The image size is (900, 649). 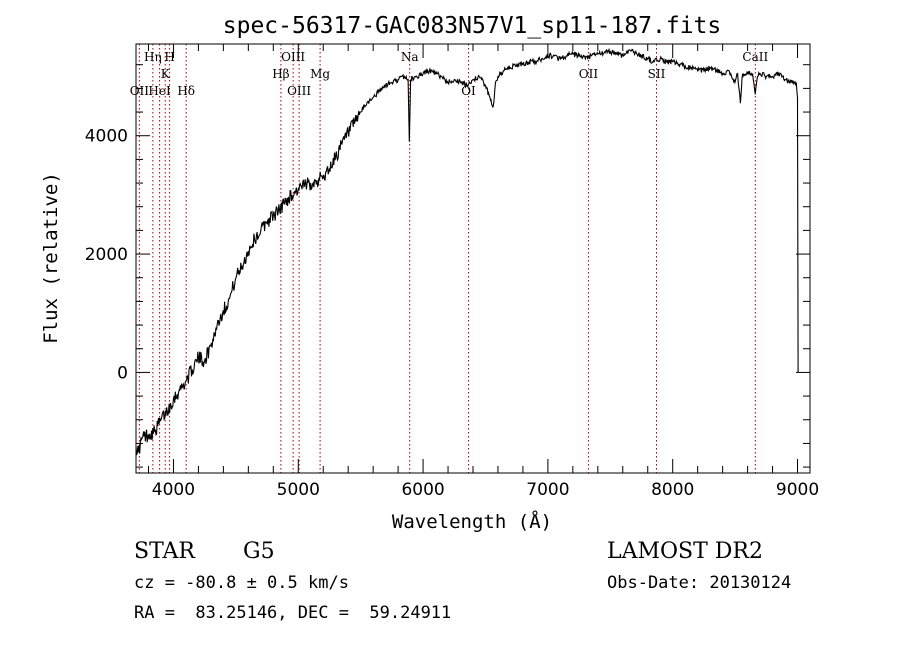 What do you see at coordinates (468, 91) in the screenshot?
I see `line-marker-label-11: OI` at bounding box center [468, 91].